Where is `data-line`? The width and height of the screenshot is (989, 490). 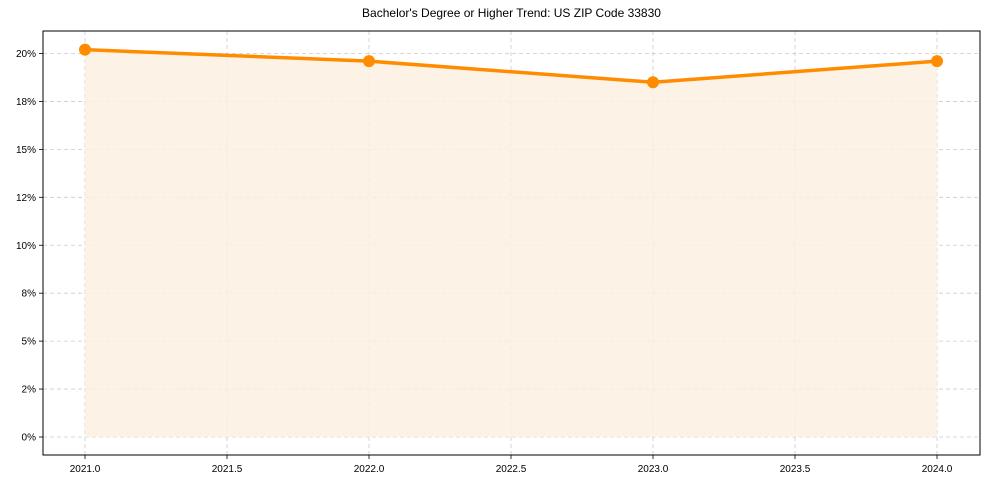
data-line is located at coordinates (511, 66).